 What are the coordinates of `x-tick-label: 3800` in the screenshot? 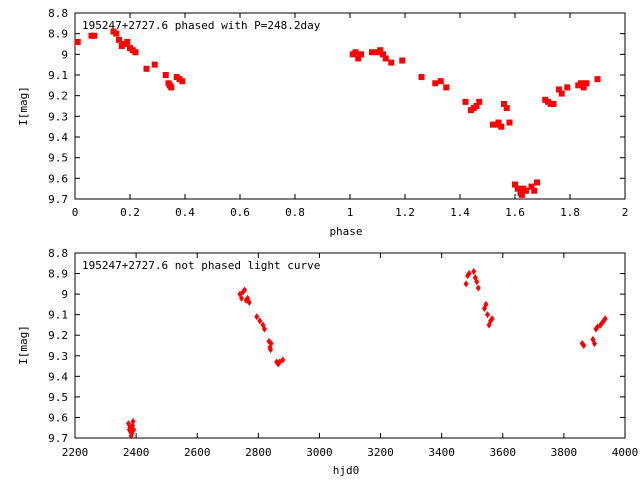 It's located at (564, 452).